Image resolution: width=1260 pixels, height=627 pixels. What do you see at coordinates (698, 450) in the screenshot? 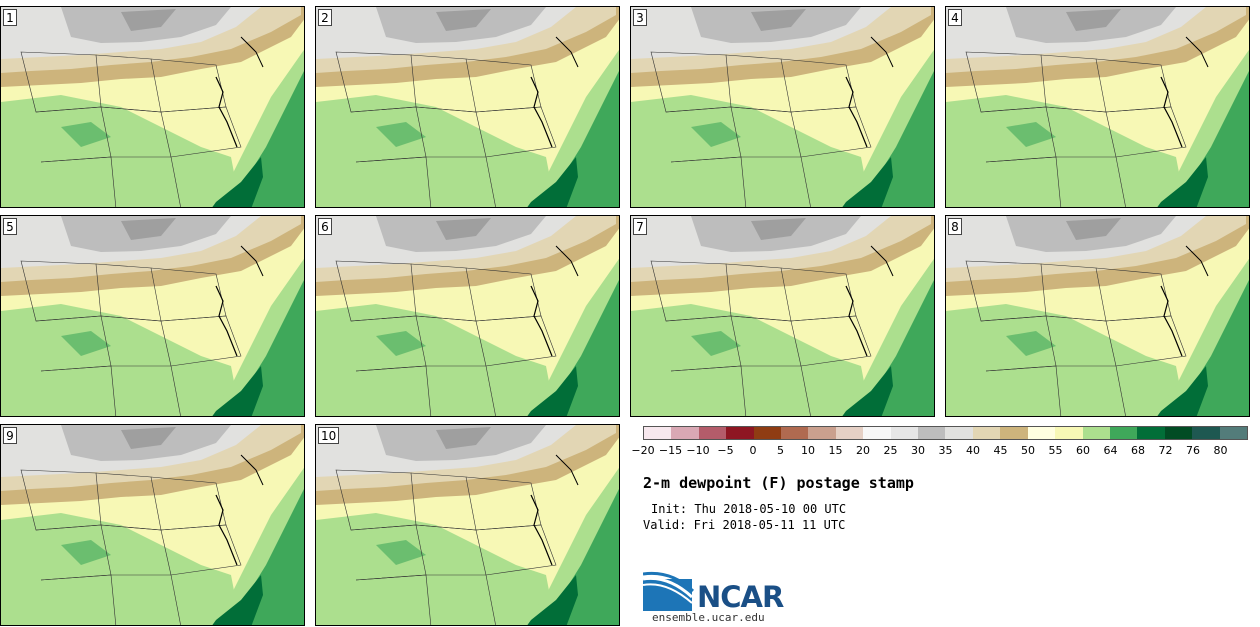
I see `colorbar-tick-label: −10` at bounding box center [698, 450].